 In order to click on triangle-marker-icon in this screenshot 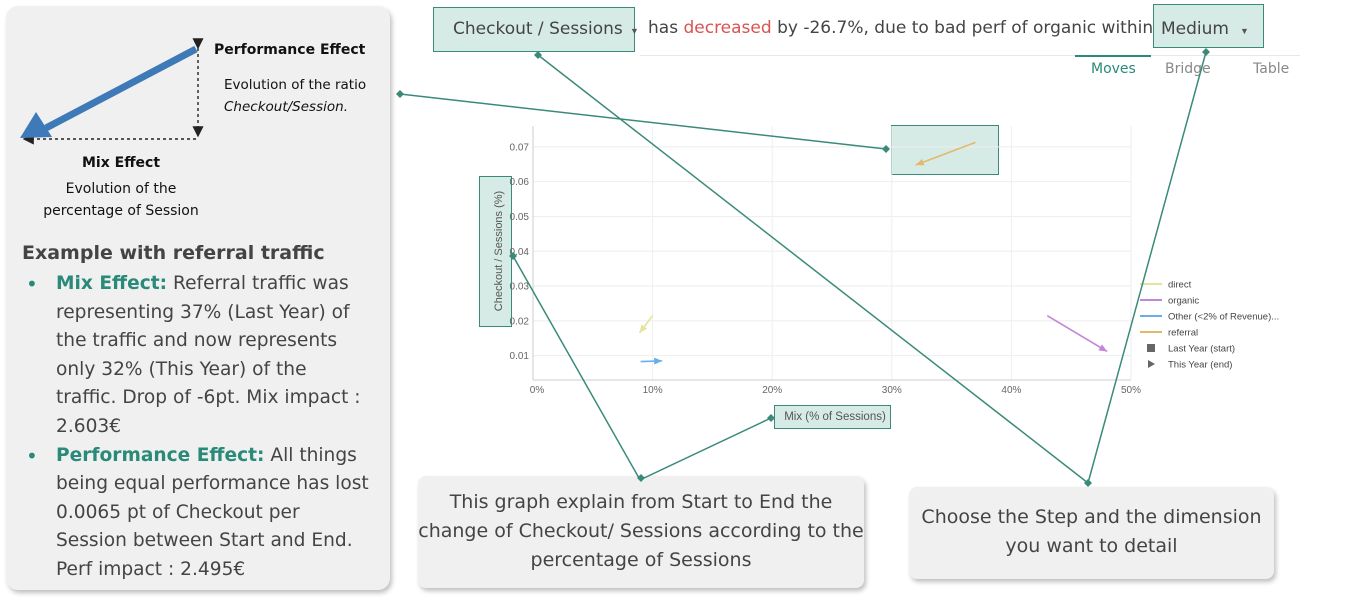, I will do `click(1151, 364)`.